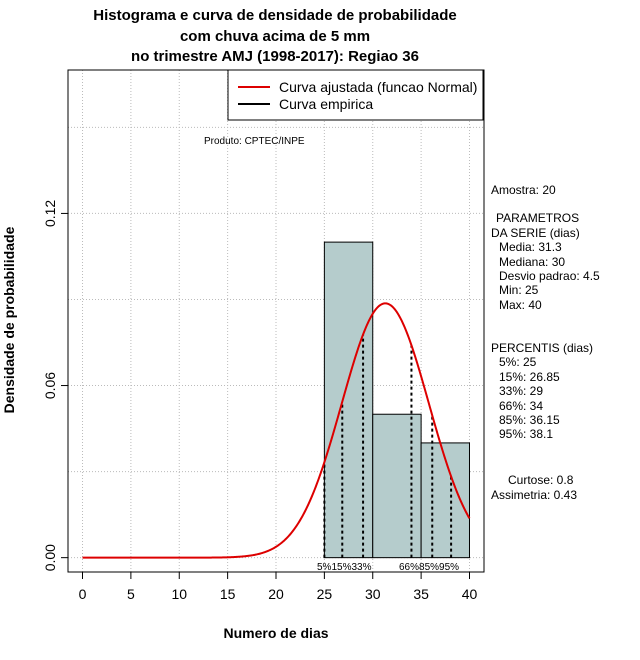 The image size is (640, 660). What do you see at coordinates (429, 567) in the screenshot?
I see `percentile-labels-right: 66%85%95%` at bounding box center [429, 567].